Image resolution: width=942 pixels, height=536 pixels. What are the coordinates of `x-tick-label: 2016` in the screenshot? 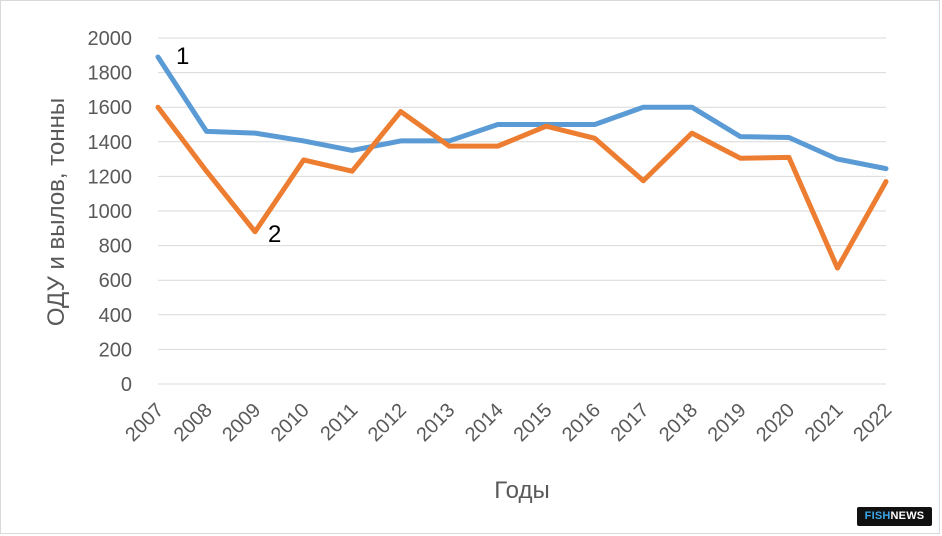 It's located at (581, 422).